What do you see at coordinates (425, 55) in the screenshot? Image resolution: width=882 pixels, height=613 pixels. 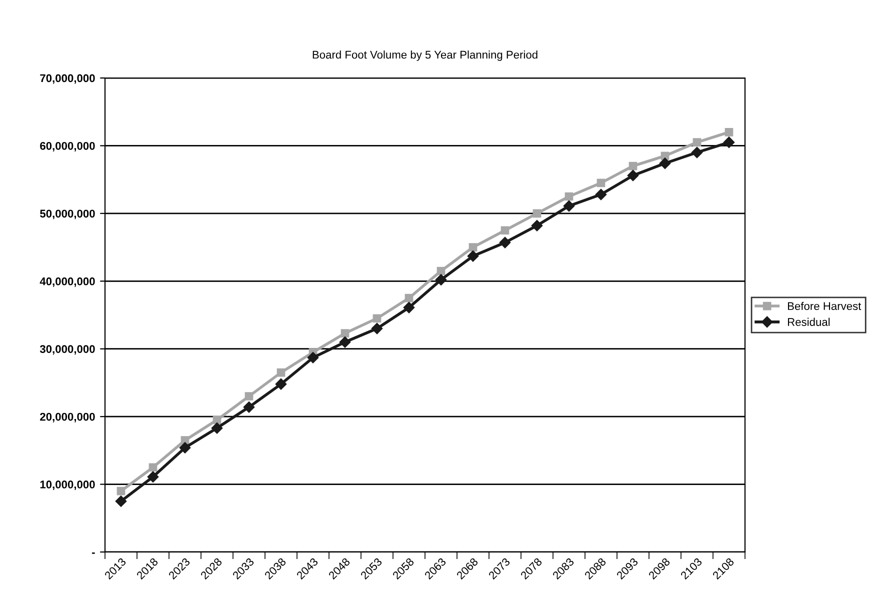 I see `chart-title: Board Foot Volume by 5 Year Planning Period` at bounding box center [425, 55].